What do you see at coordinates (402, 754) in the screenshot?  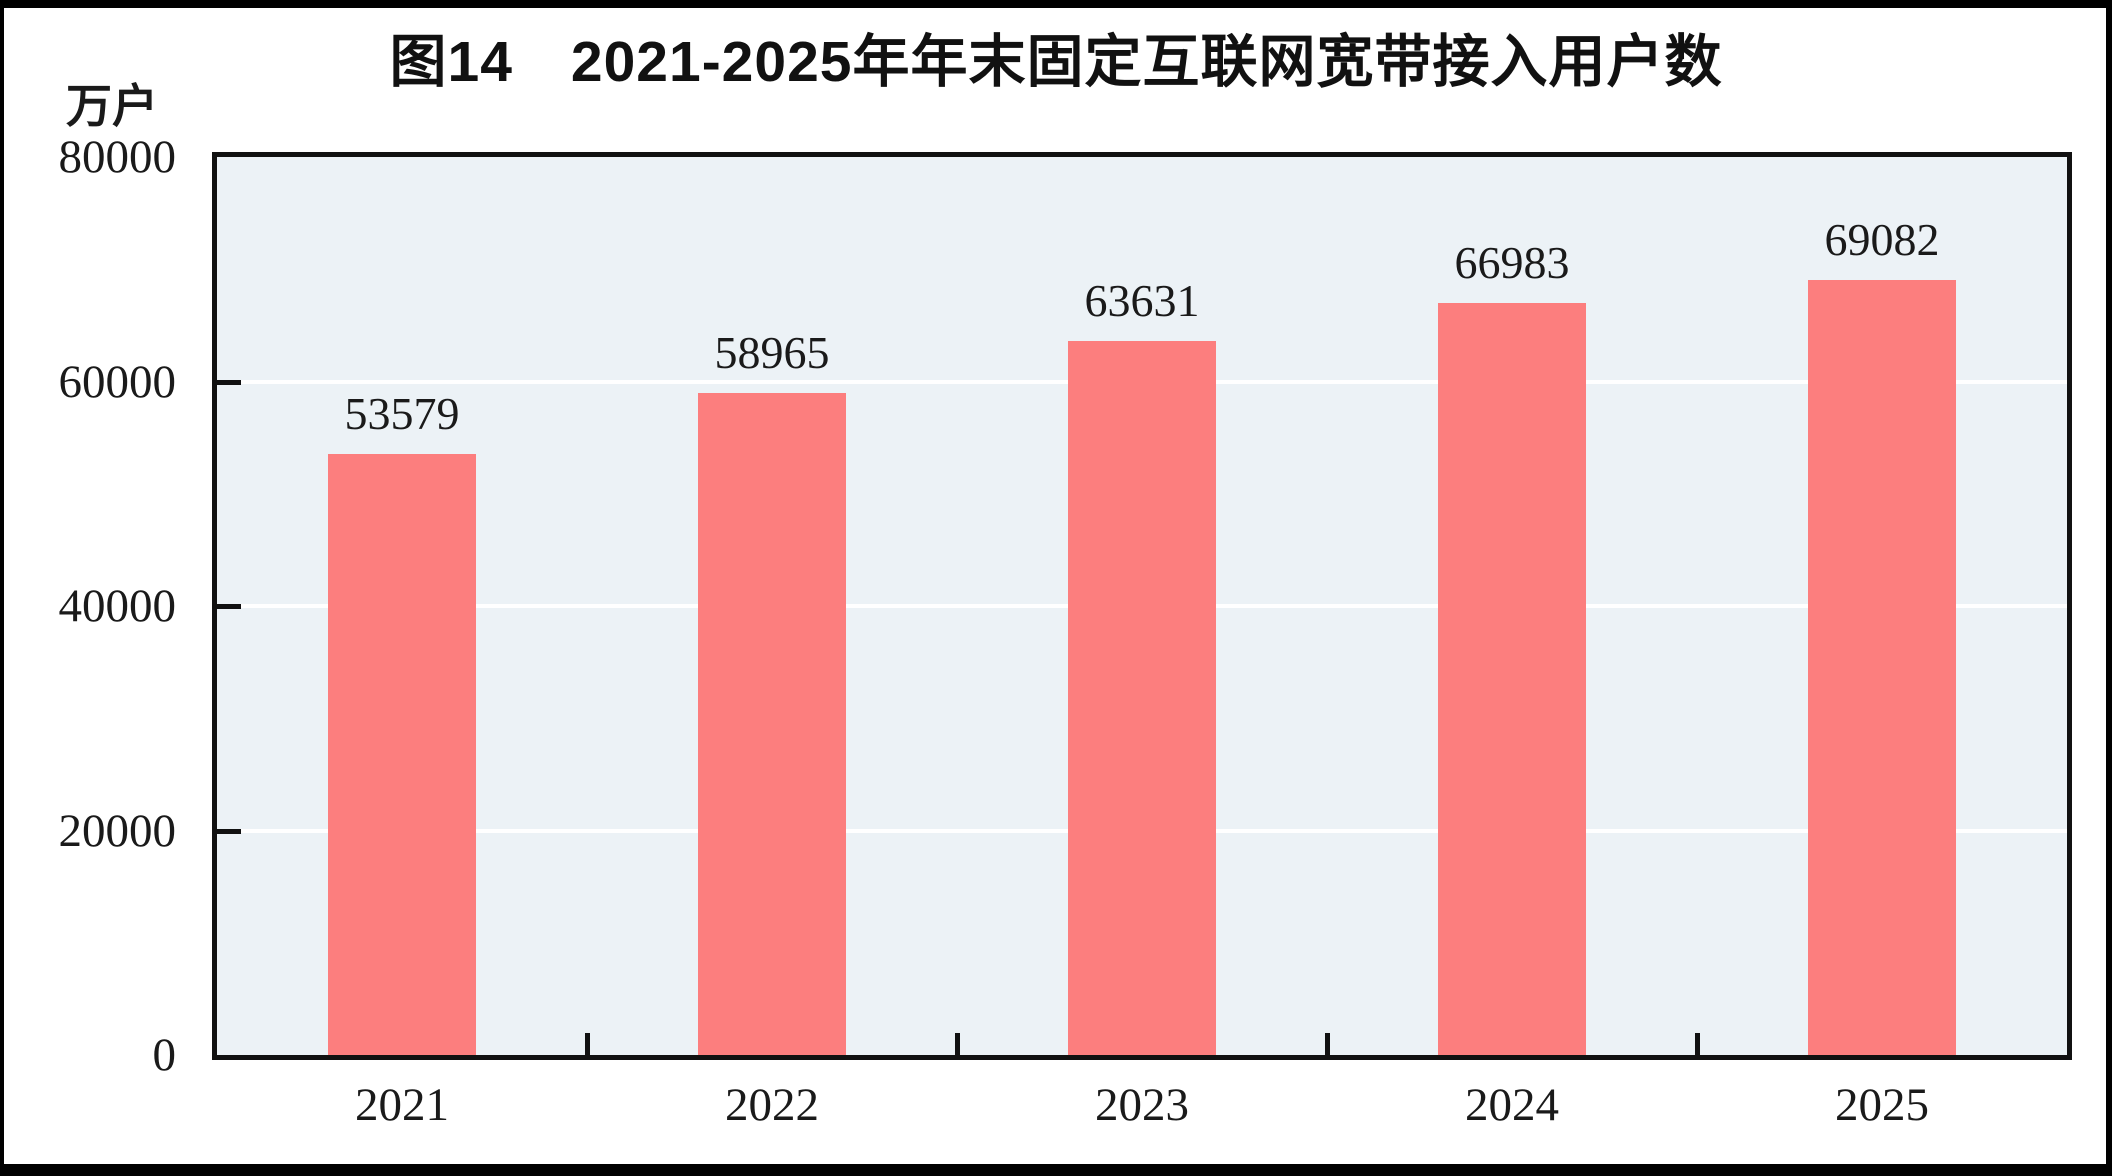 I see `bar-2021` at bounding box center [402, 754].